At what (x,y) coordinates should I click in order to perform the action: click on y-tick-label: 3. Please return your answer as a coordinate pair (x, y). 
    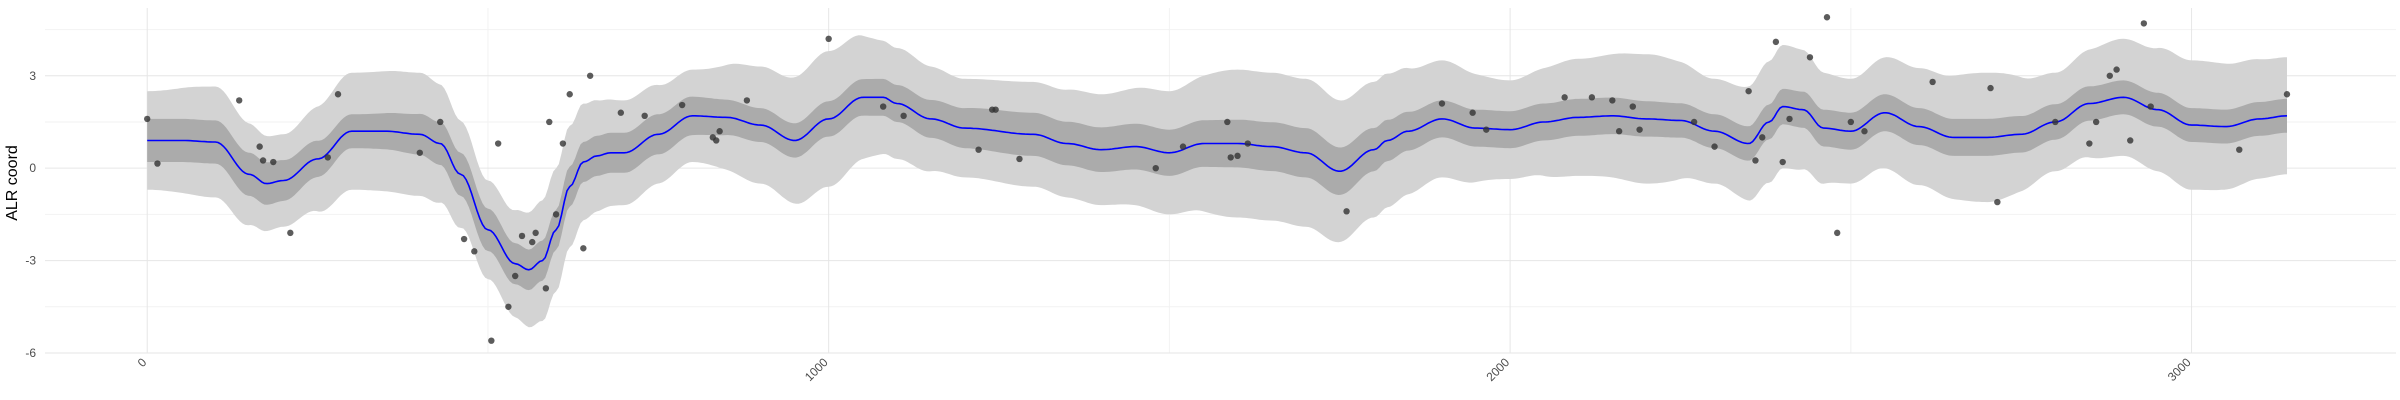
    Looking at the image, I should click on (32, 76).